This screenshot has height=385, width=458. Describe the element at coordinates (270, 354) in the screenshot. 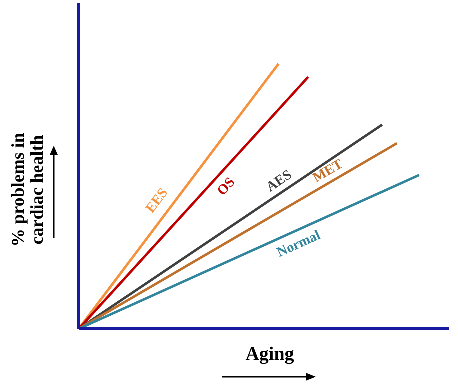

I see `x-axis-title: Aging` at that location.